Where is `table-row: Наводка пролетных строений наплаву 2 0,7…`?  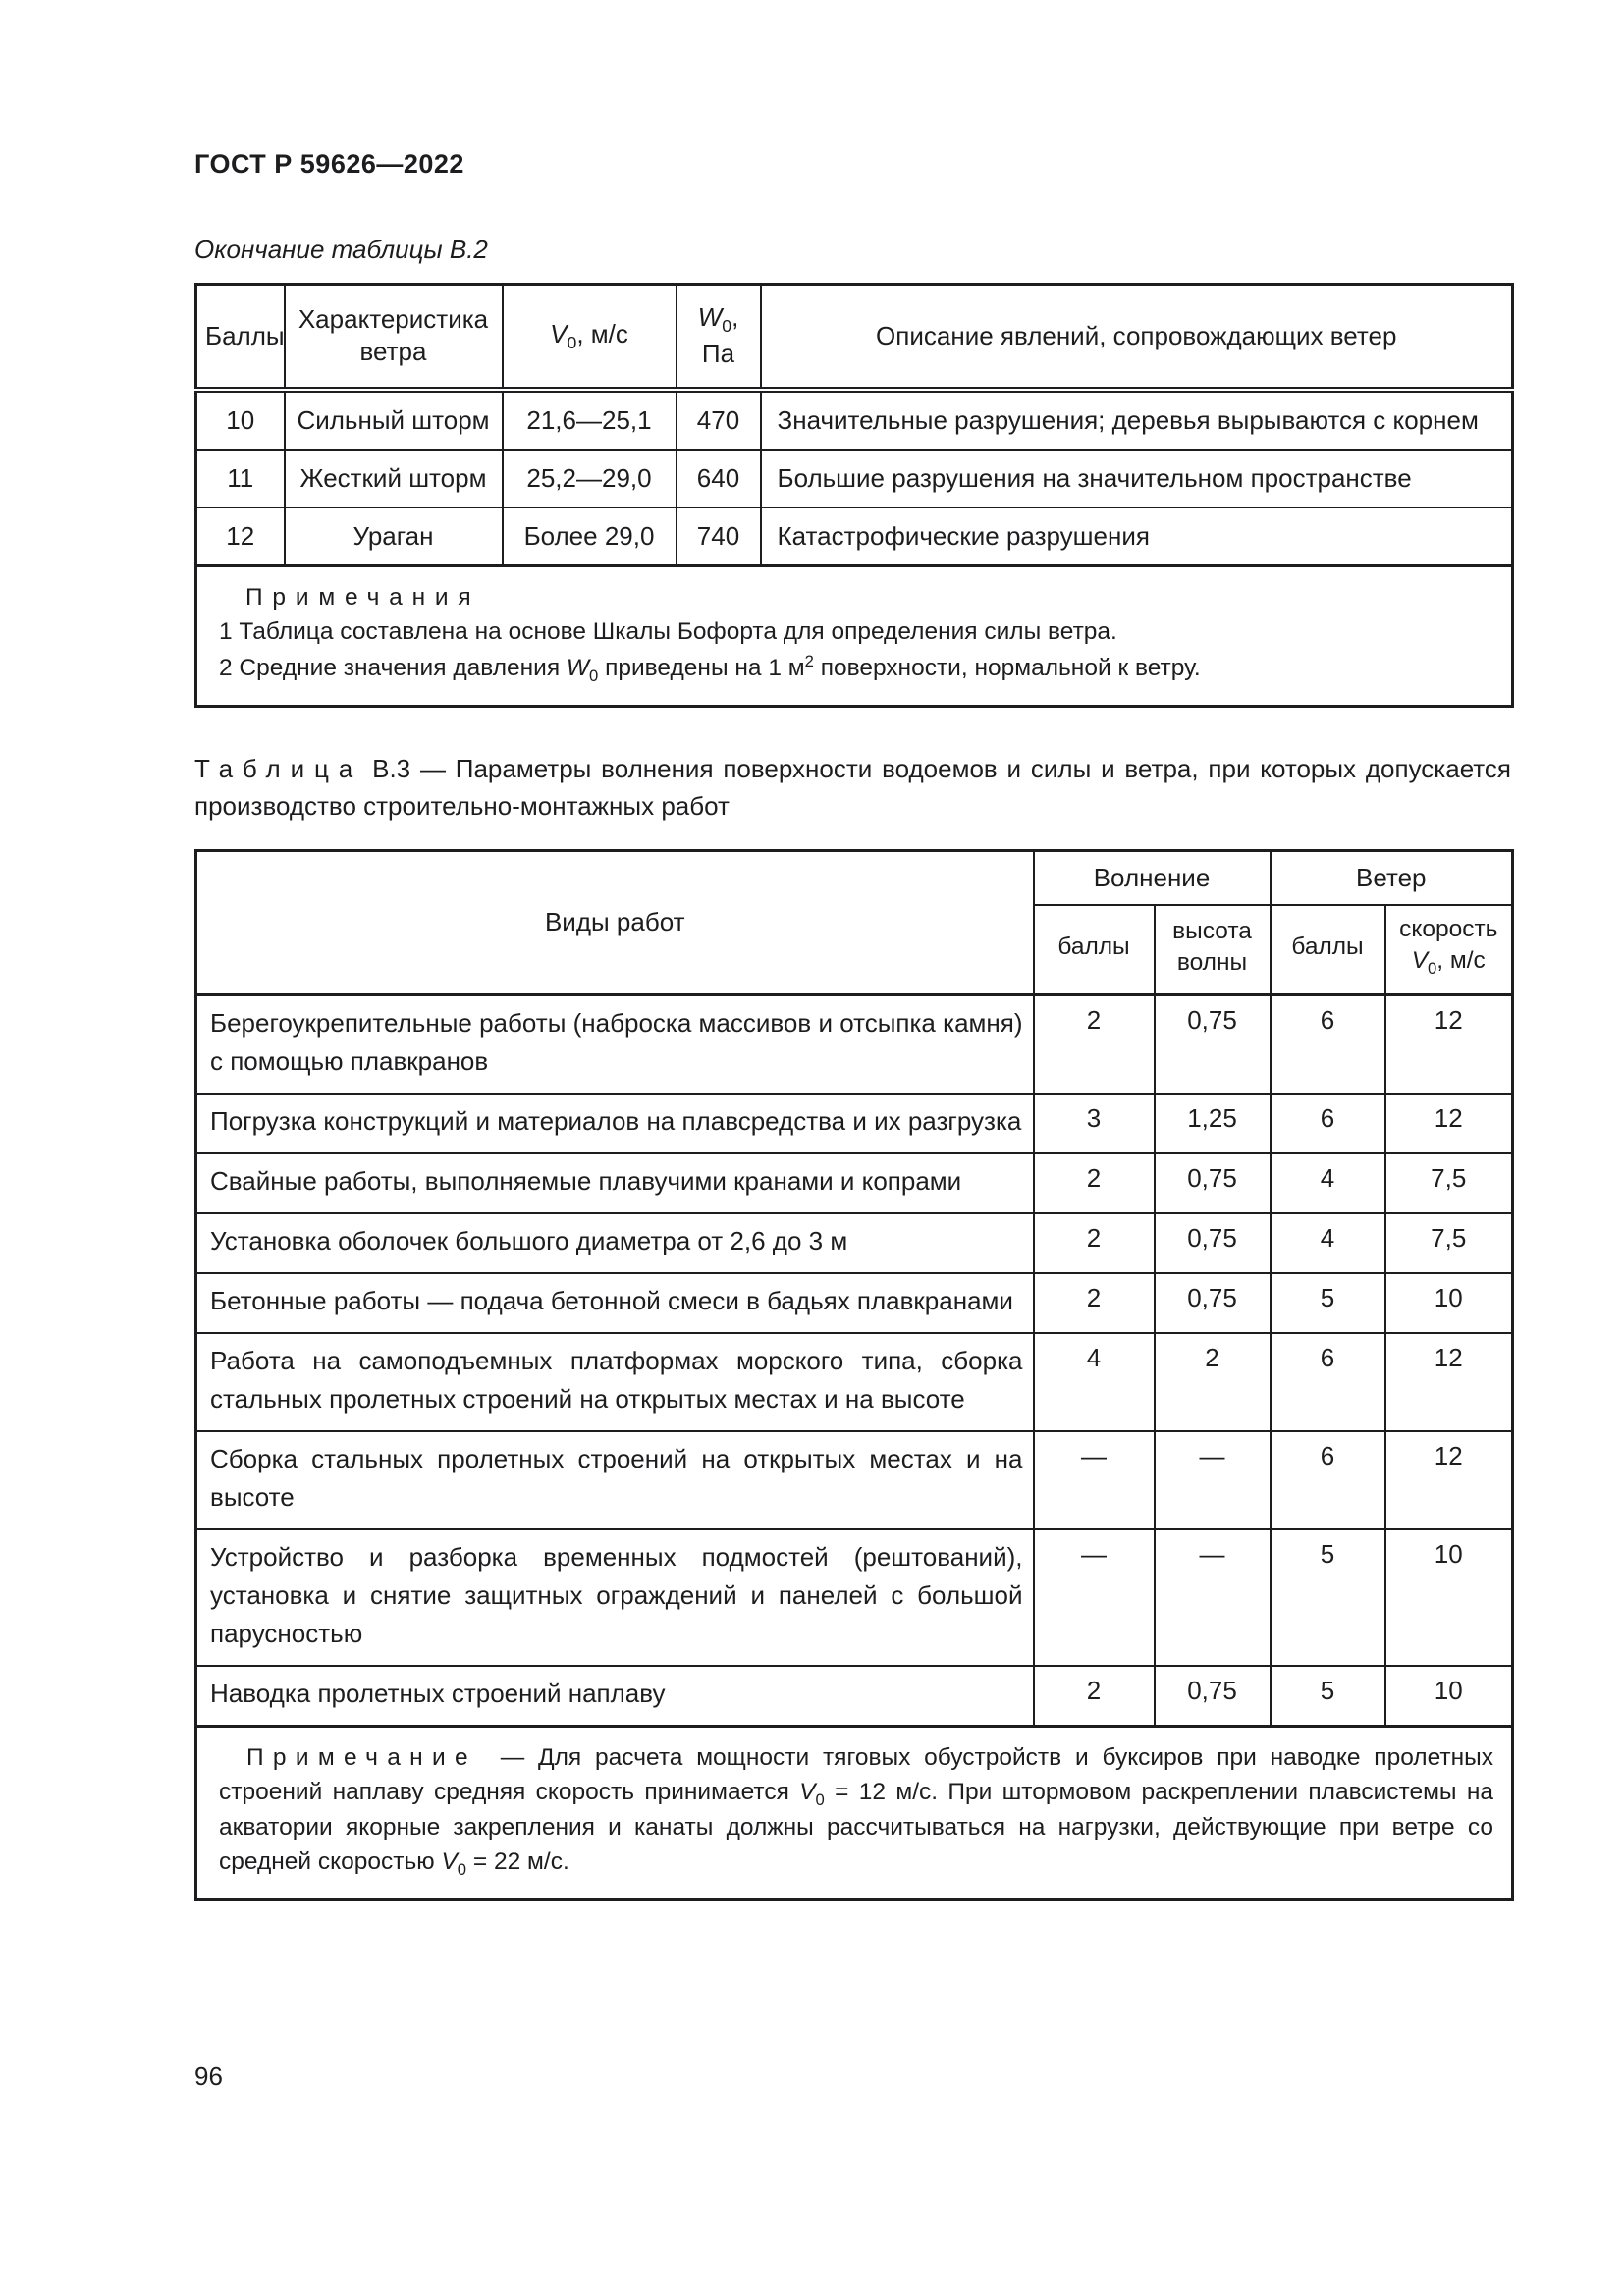
table-row: Наводка пролетных строений наплаву 2 0,7… is located at coordinates (854, 1696).